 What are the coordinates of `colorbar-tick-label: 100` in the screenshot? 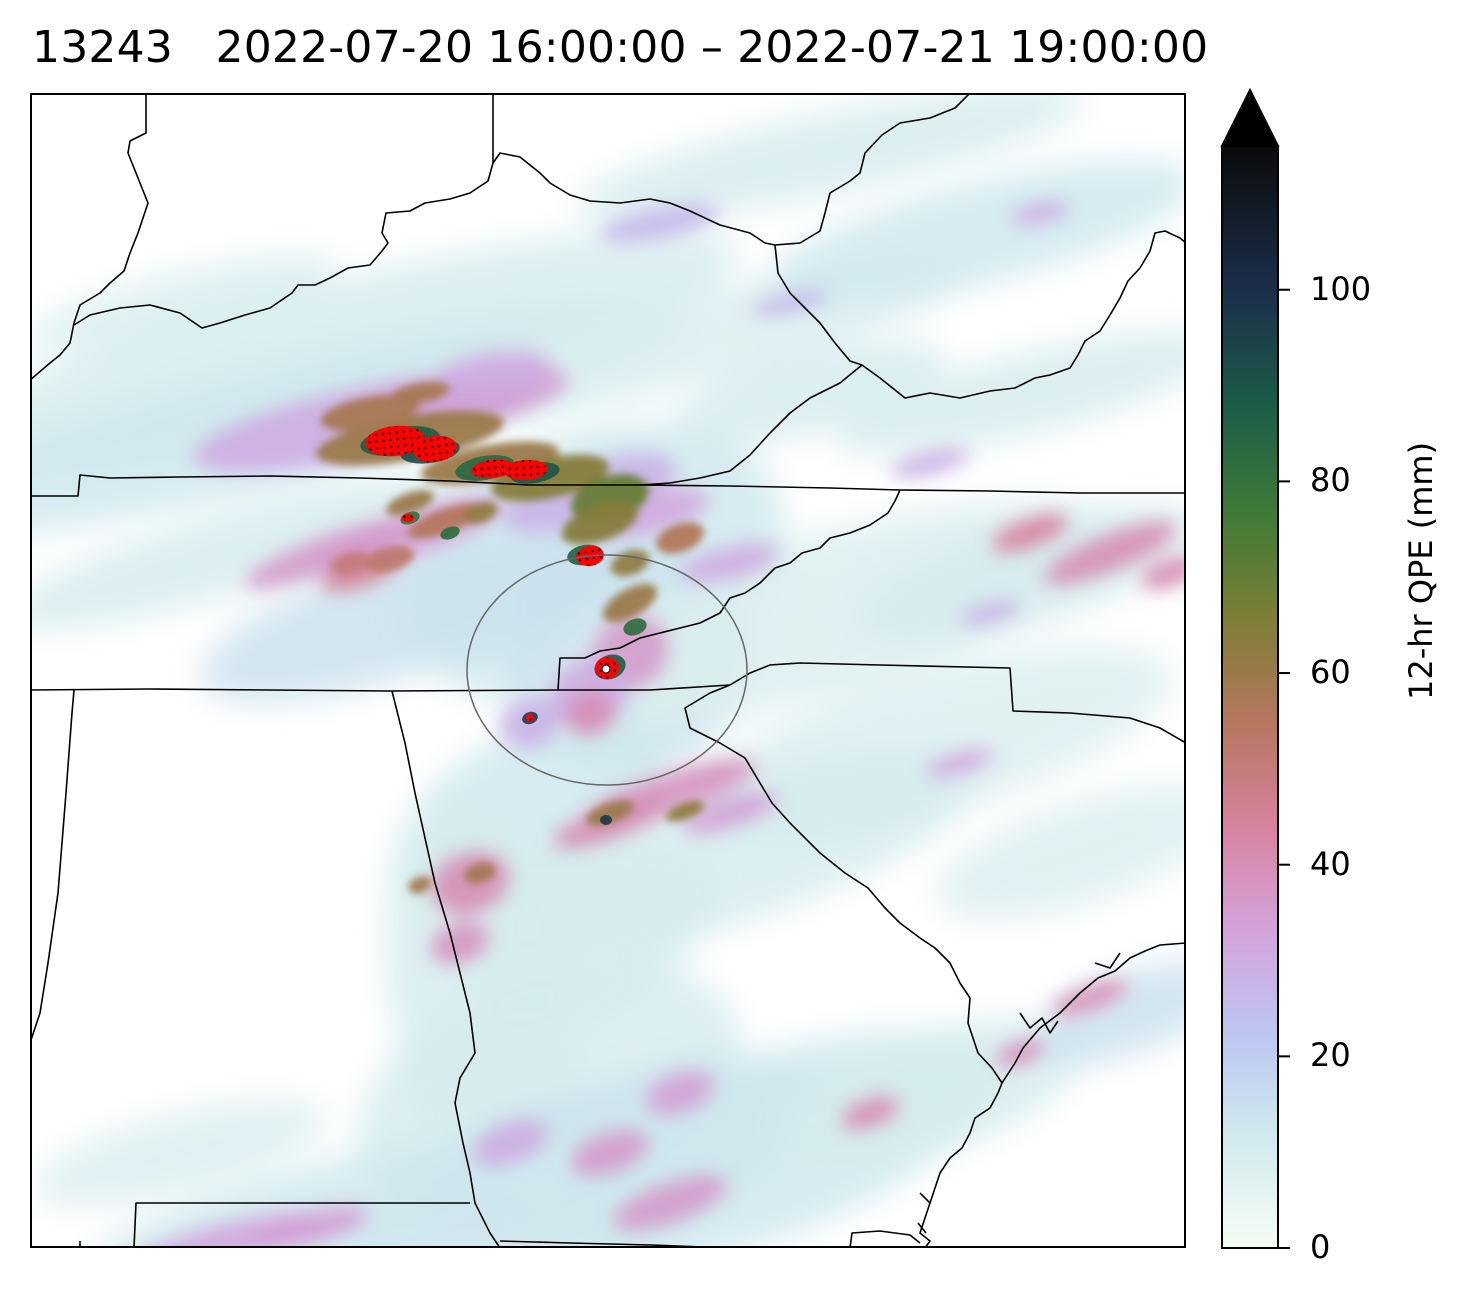 It's located at (1341, 288).